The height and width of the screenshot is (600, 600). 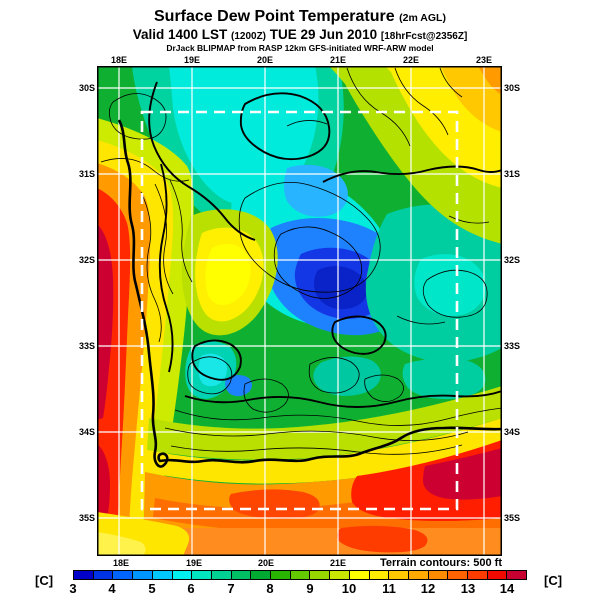 I want to click on valid-fcst: [18hrFcst@2356Z], so click(x=424, y=36).